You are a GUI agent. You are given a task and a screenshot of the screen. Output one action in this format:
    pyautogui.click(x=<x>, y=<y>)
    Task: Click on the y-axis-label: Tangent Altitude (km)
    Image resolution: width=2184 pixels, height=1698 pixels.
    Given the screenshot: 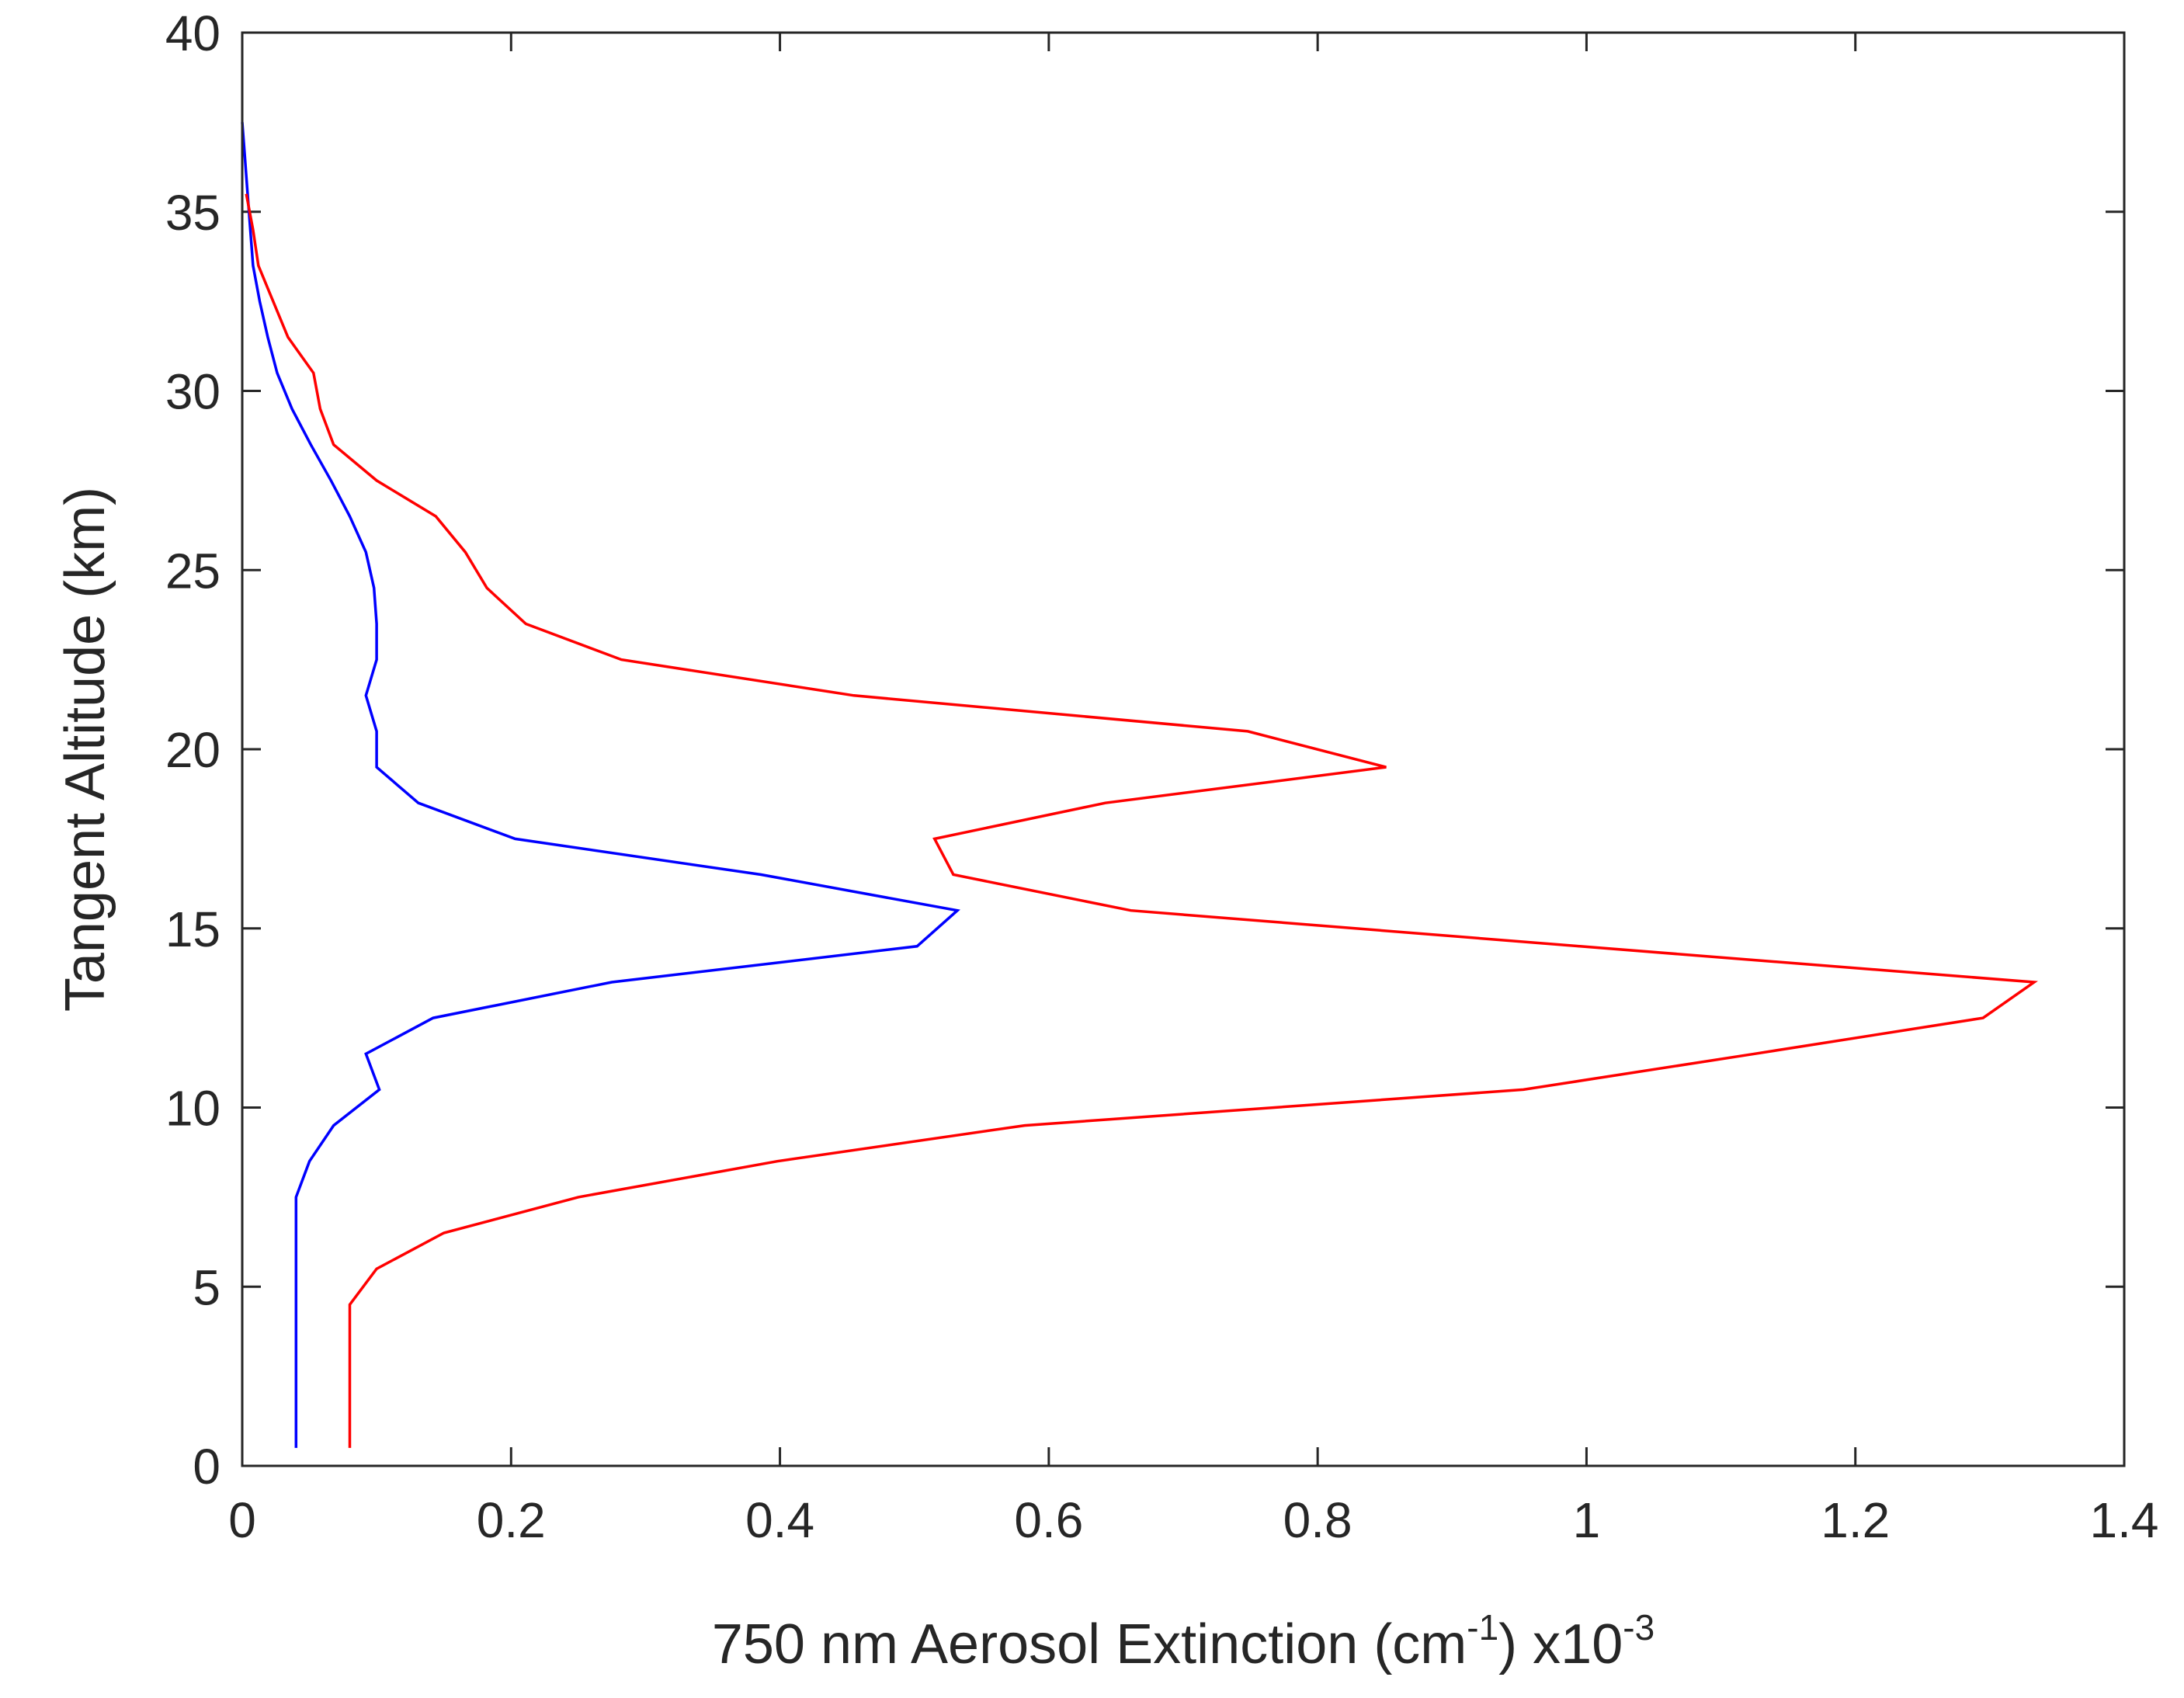 What is the action you would take?
    pyautogui.click(x=85, y=749)
    